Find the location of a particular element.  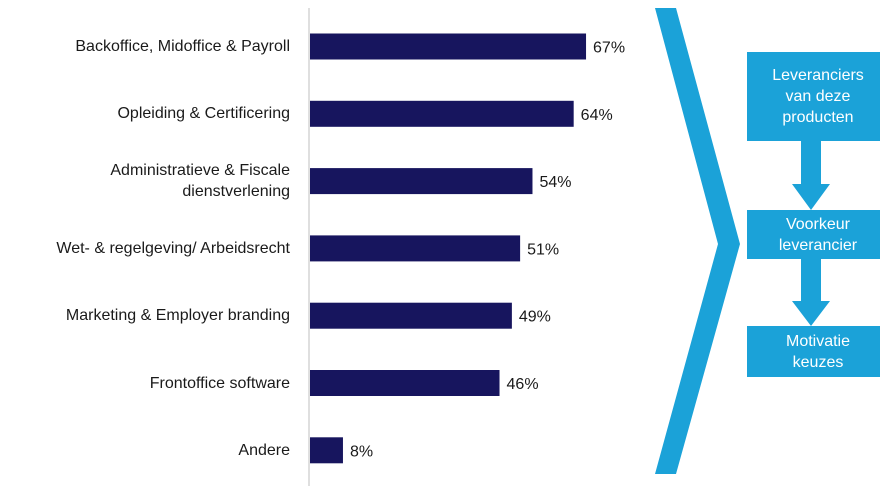

category-label-3: Wet- & regelgeving/ Arbeidsrecht is located at coordinates (173, 248).